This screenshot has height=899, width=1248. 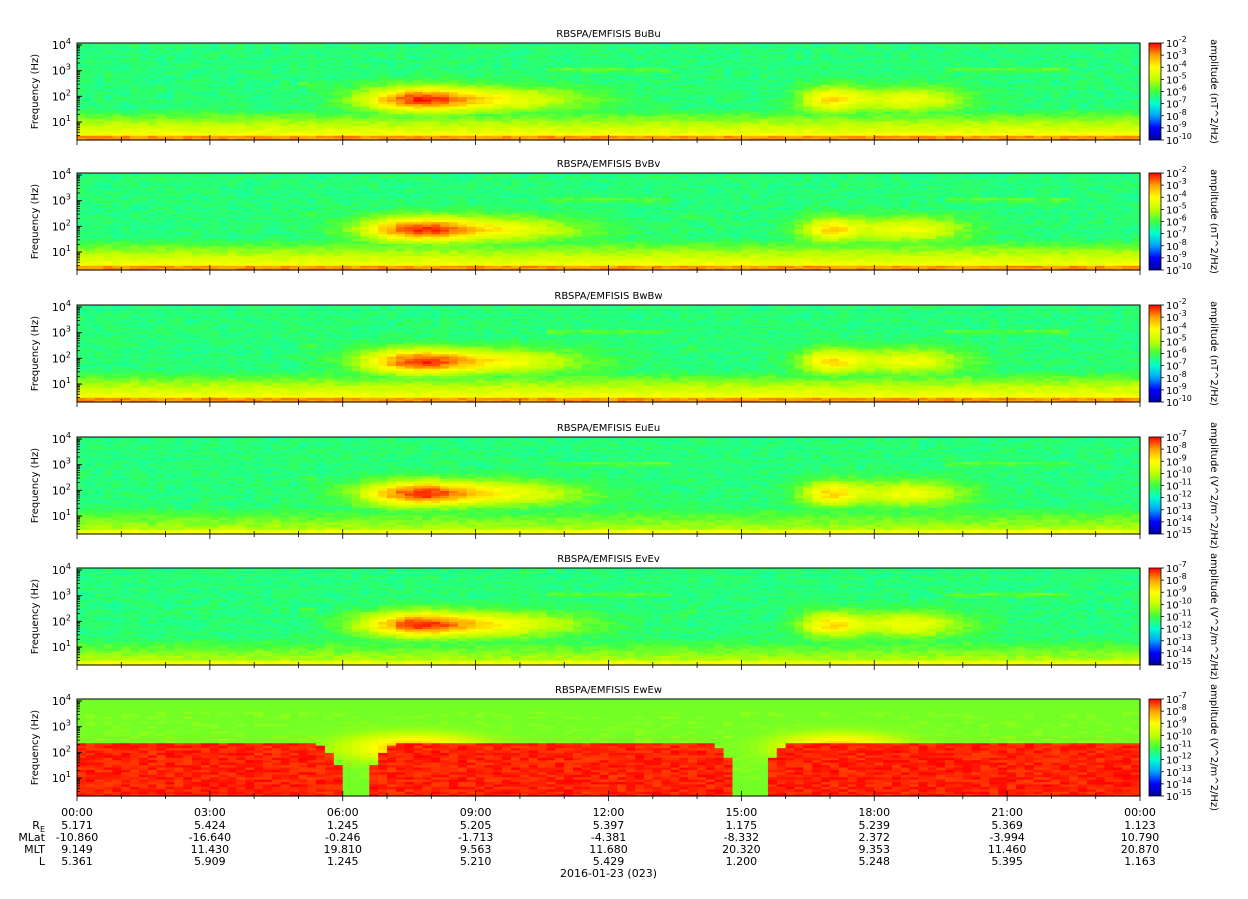 What do you see at coordinates (61, 95) in the screenshot?
I see `y-tick-label: 10²` at bounding box center [61, 95].